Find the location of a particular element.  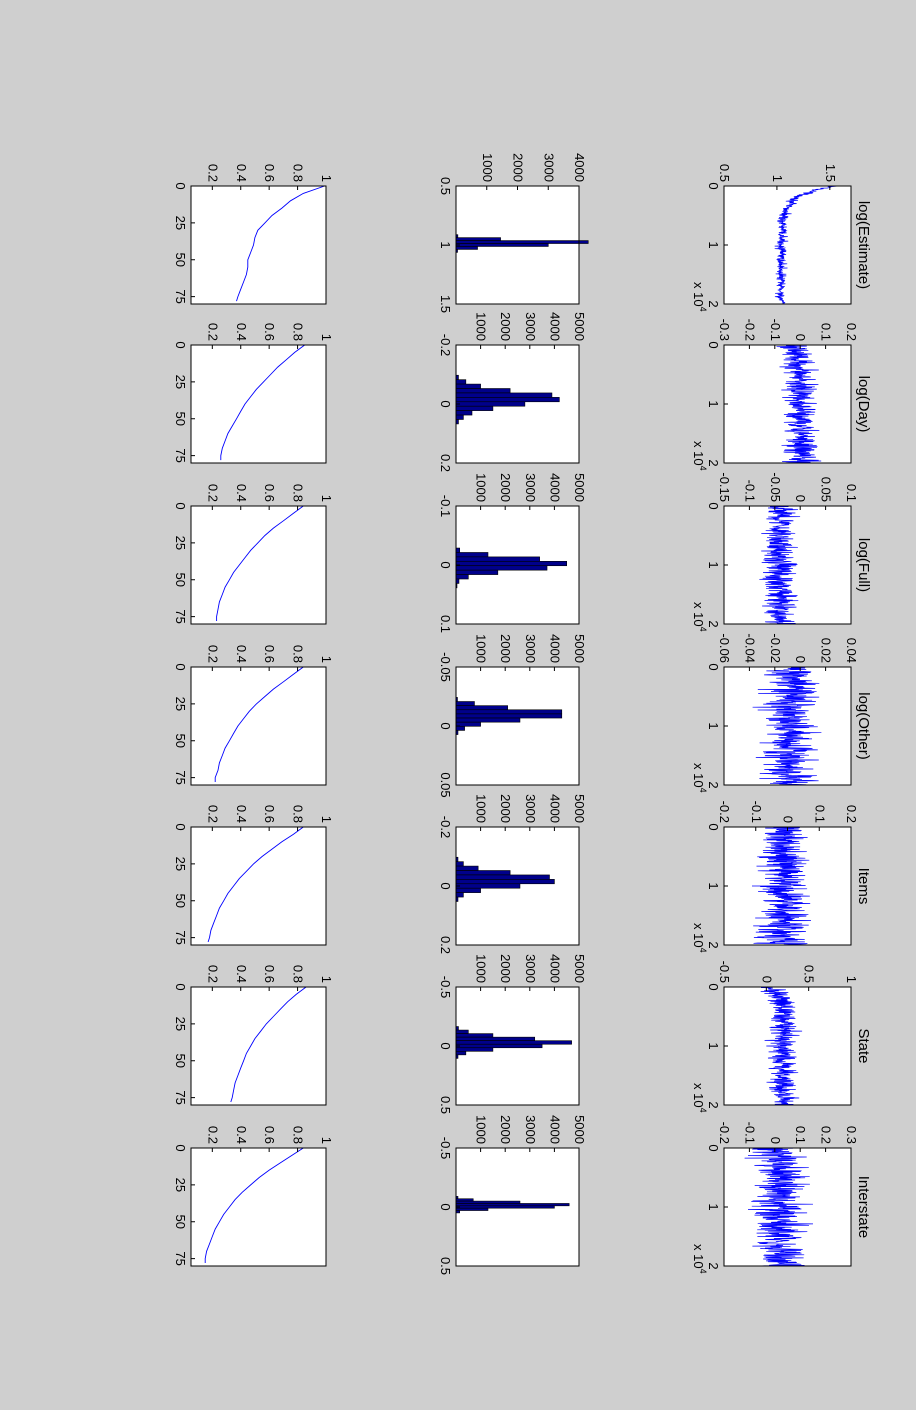

y-tick-label: -0.05 is located at coordinates (775, 487).